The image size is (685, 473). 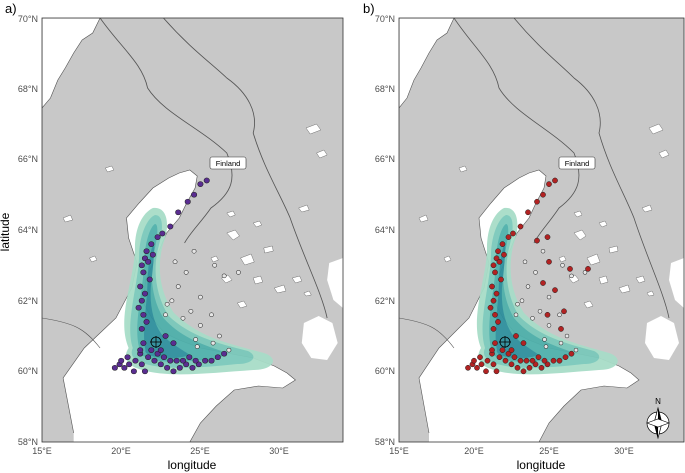 What do you see at coordinates (577, 163) in the screenshot?
I see `svg-text: Finland` at bounding box center [577, 163].